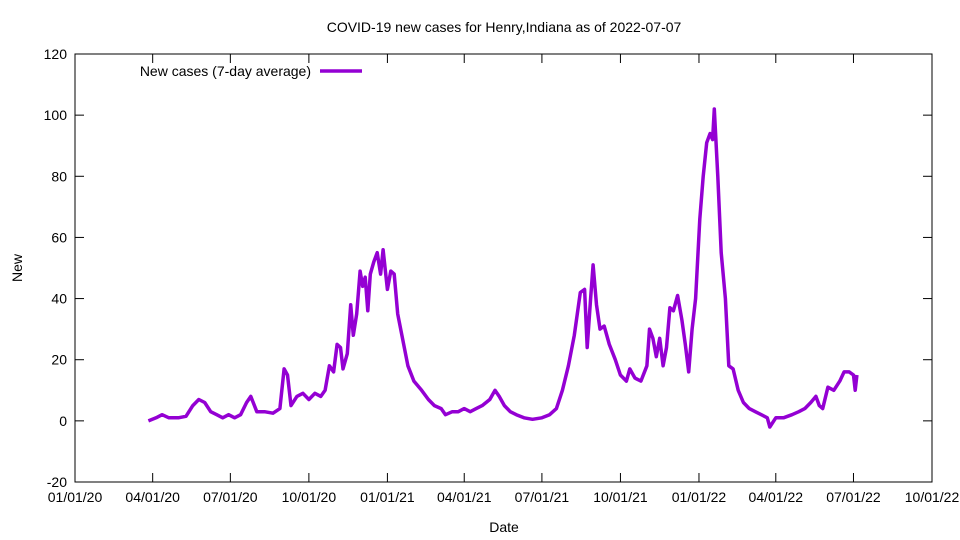 This screenshot has height=540, width=960. Describe the element at coordinates (225, 71) in the screenshot. I see `legend-label: New cases (7-day average)` at that location.